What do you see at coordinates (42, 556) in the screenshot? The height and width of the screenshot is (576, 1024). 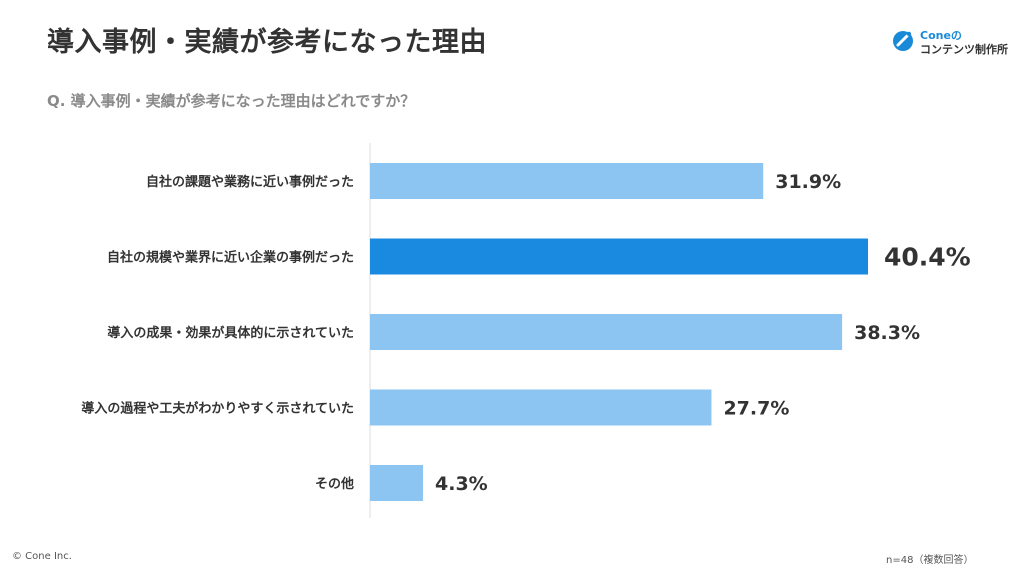 I see `copyright-text: © Cone Inc.` at bounding box center [42, 556].